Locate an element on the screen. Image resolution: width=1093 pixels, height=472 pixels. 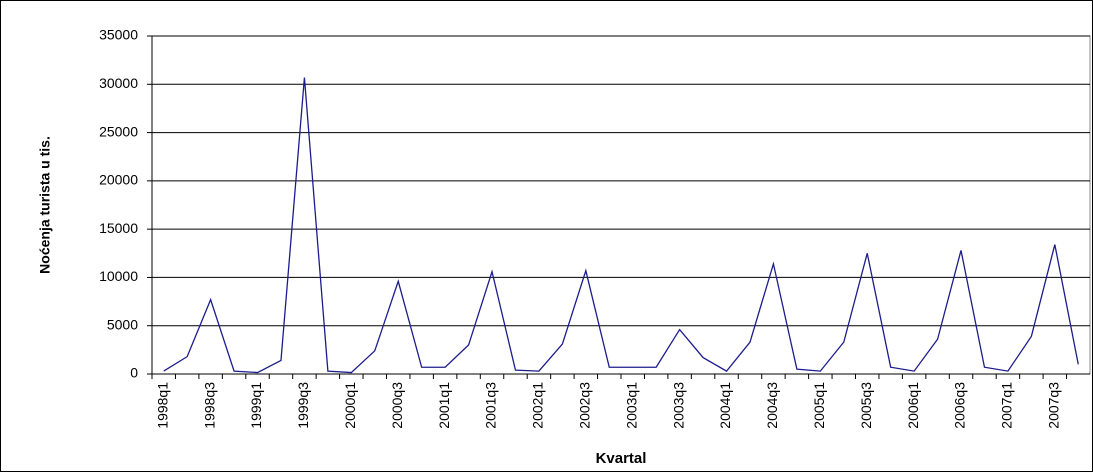
x-tick-label: 2004q1 is located at coordinates (725, 405).